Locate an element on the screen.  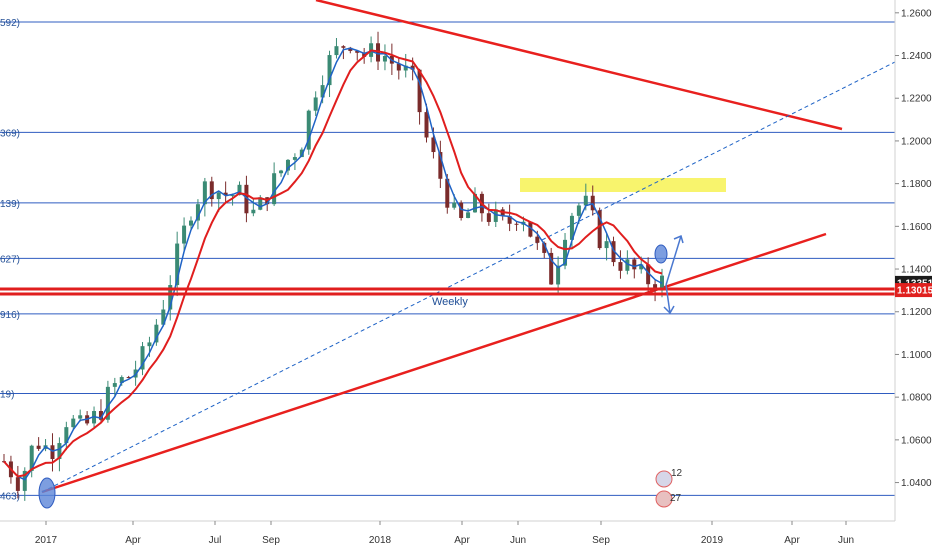
weekly-label: Weekly is located at coordinates (450, 302).